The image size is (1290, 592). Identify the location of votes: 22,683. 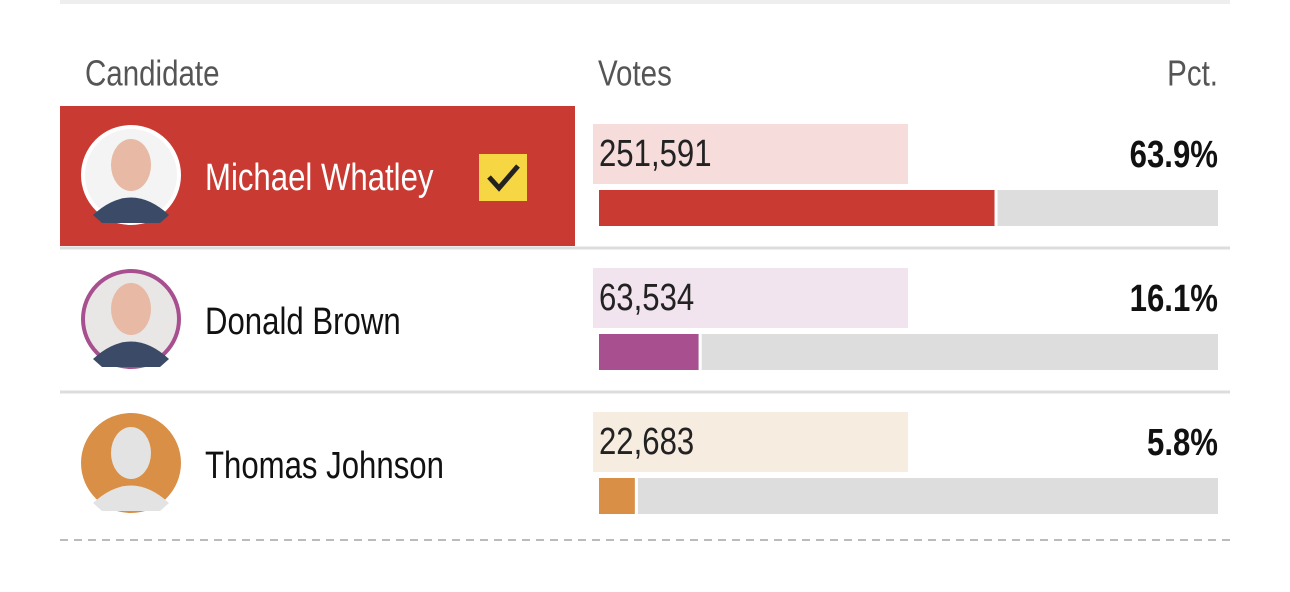
(646, 442).